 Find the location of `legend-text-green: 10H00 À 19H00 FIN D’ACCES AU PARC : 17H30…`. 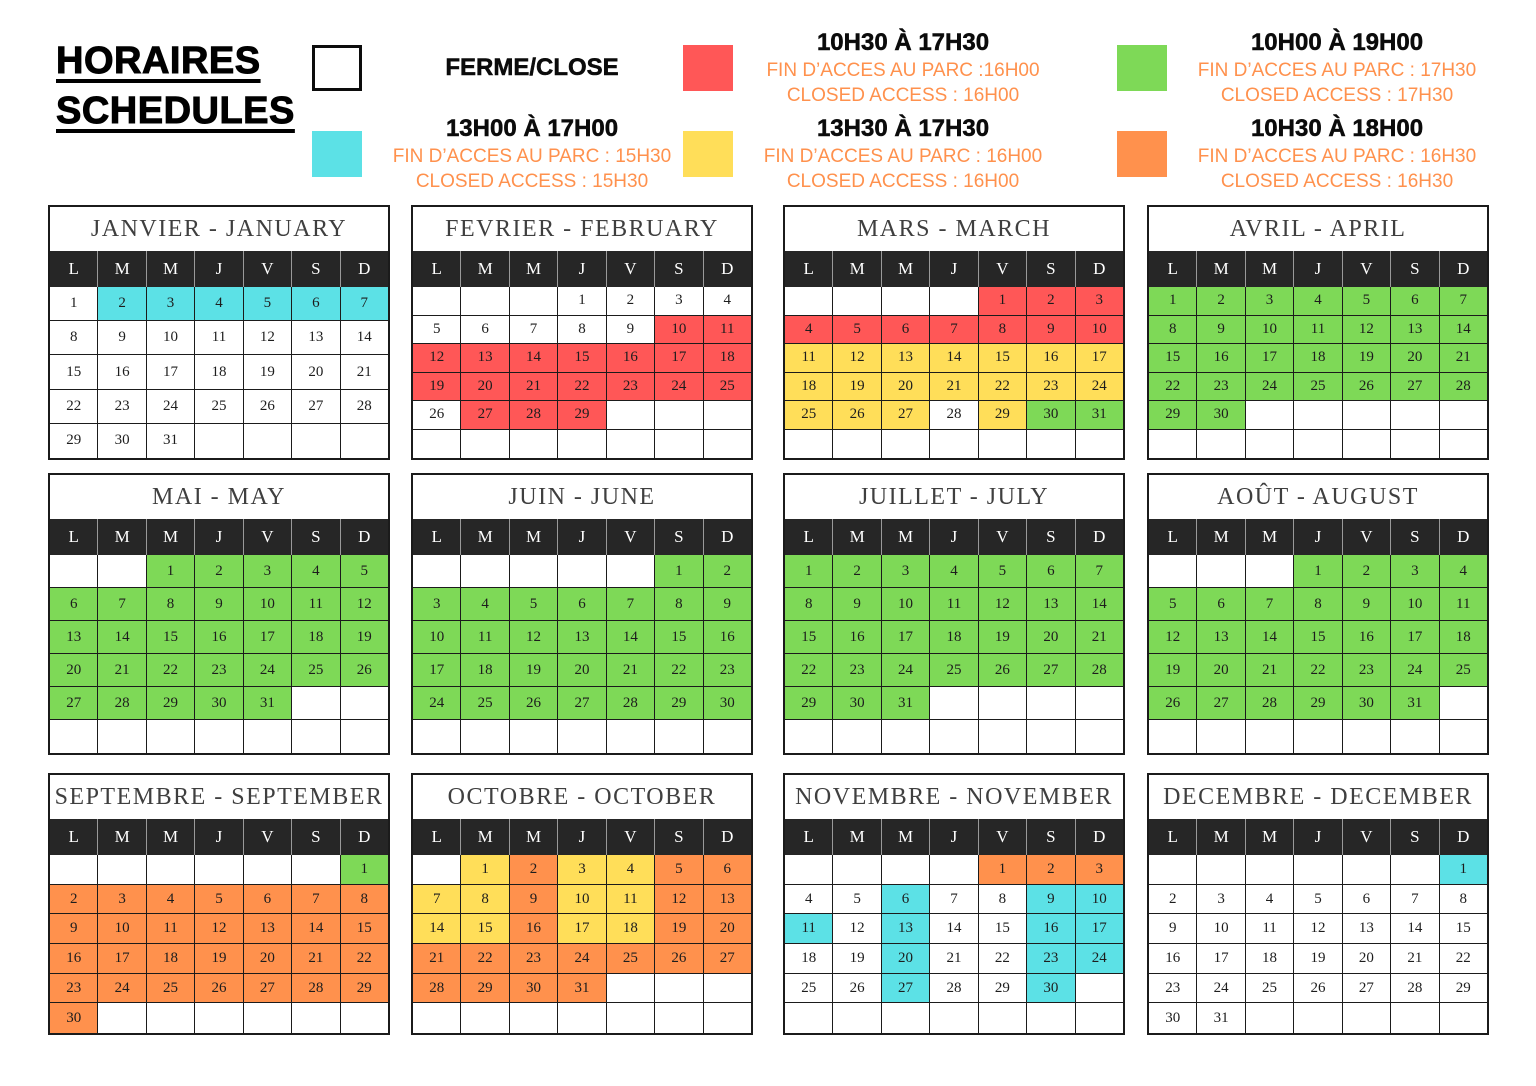

legend-text-green: 10H00 À 19H00 FIN D’ACCES AU PARC : 17H30… is located at coordinates (1337, 68).